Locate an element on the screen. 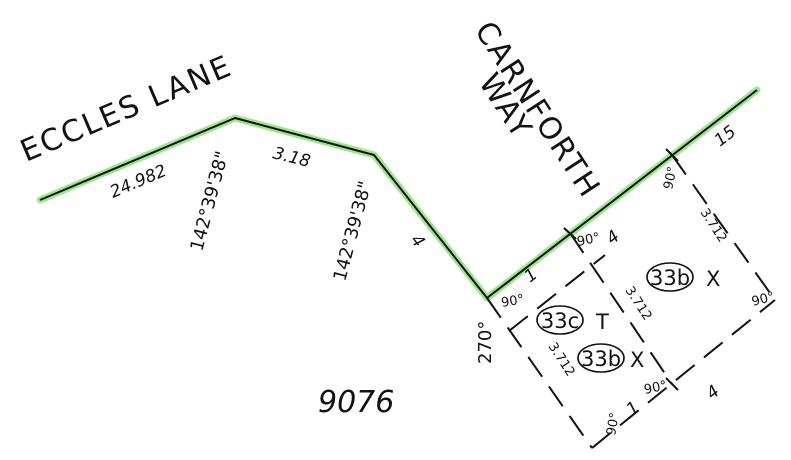 This screenshot has height=460, width=791. dimension-unit-left: 3.712 is located at coordinates (561, 359).